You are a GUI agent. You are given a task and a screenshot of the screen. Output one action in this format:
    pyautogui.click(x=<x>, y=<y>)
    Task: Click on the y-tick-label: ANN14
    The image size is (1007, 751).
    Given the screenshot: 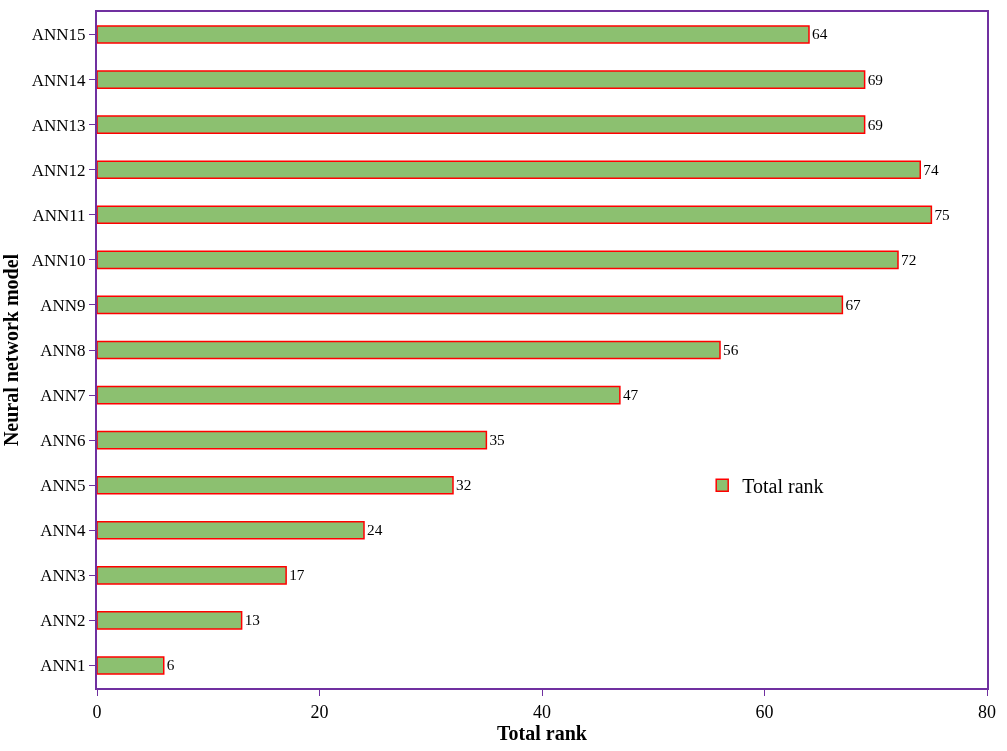 What is the action you would take?
    pyautogui.click(x=59, y=80)
    